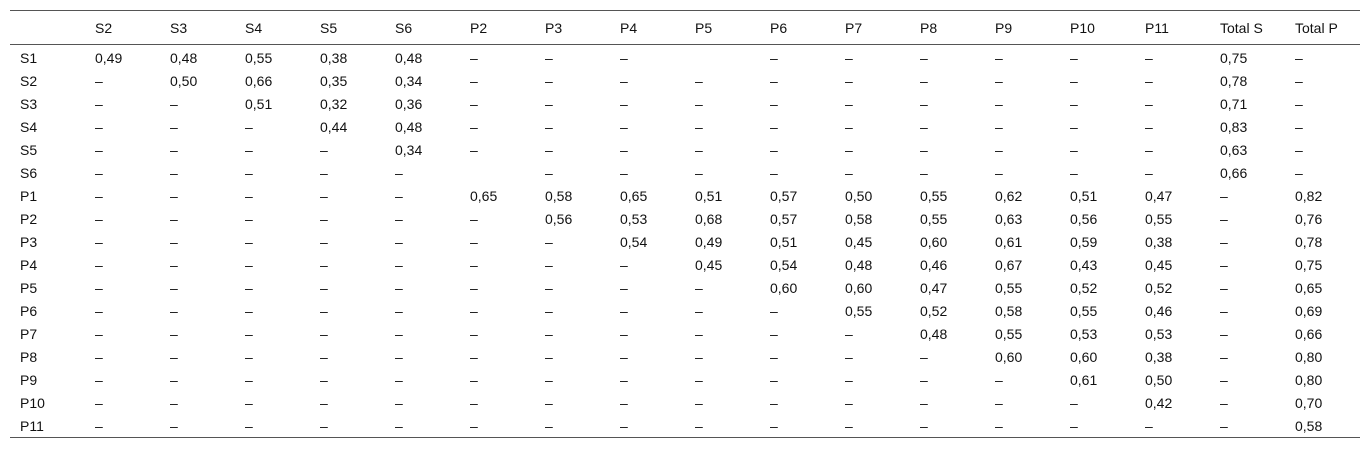 The width and height of the screenshot is (1370, 453). Describe the element at coordinates (1309, 264) in the screenshot. I see `table-cell: 0,75` at that location.